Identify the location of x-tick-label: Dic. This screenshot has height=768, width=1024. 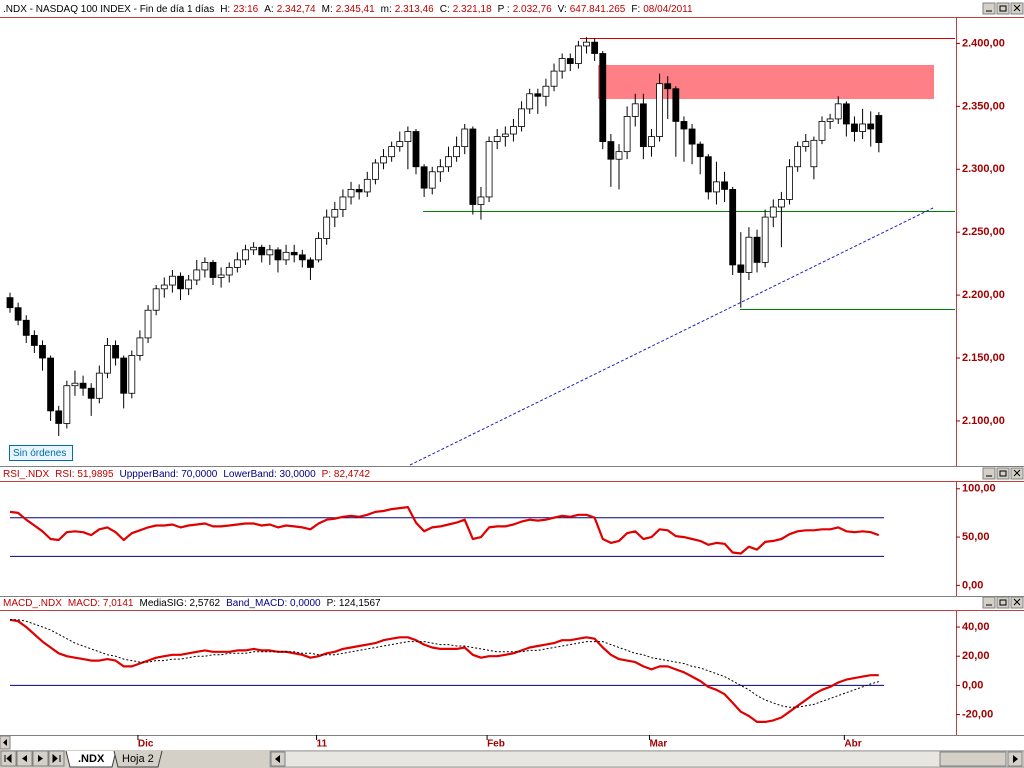
(146, 744).